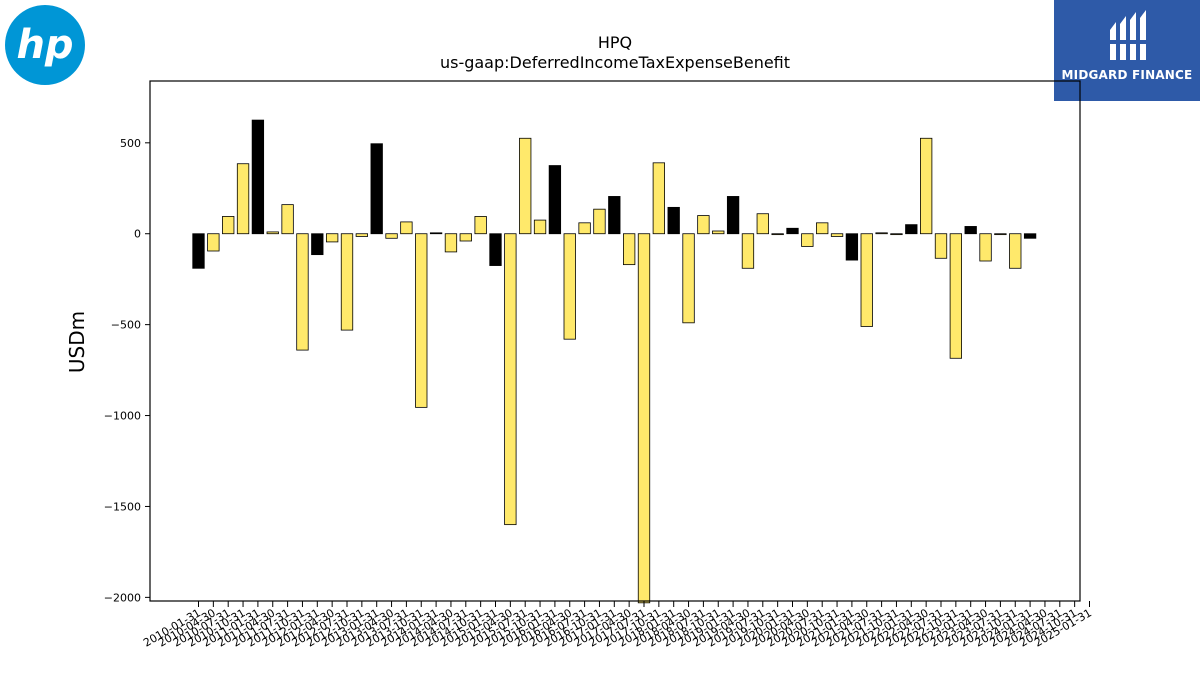 Image resolution: width=1200 pixels, height=675 pixels. Describe the element at coordinates (77, 342) in the screenshot. I see `y-axis-label: USDm` at that location.